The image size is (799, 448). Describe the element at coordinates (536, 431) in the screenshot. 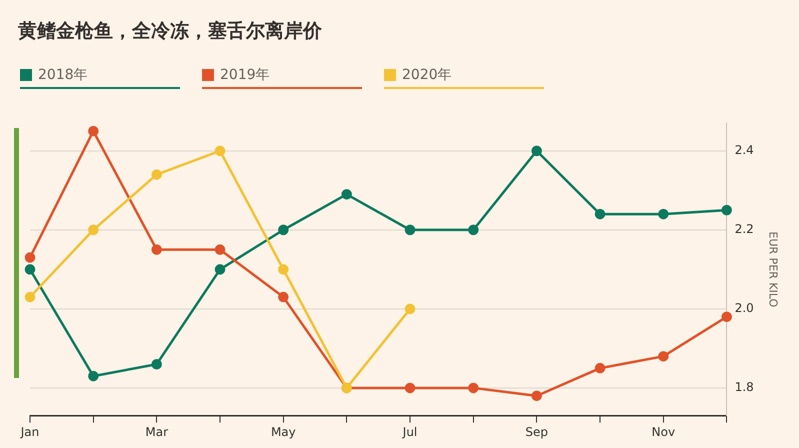

I see `x-tick-label: Sep` at that location.